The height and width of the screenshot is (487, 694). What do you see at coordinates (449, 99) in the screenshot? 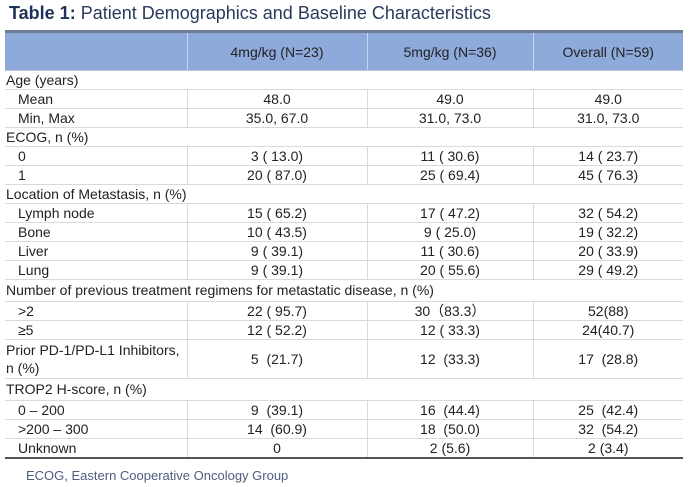
I see `cell-5mg: 49.0` at bounding box center [449, 99].